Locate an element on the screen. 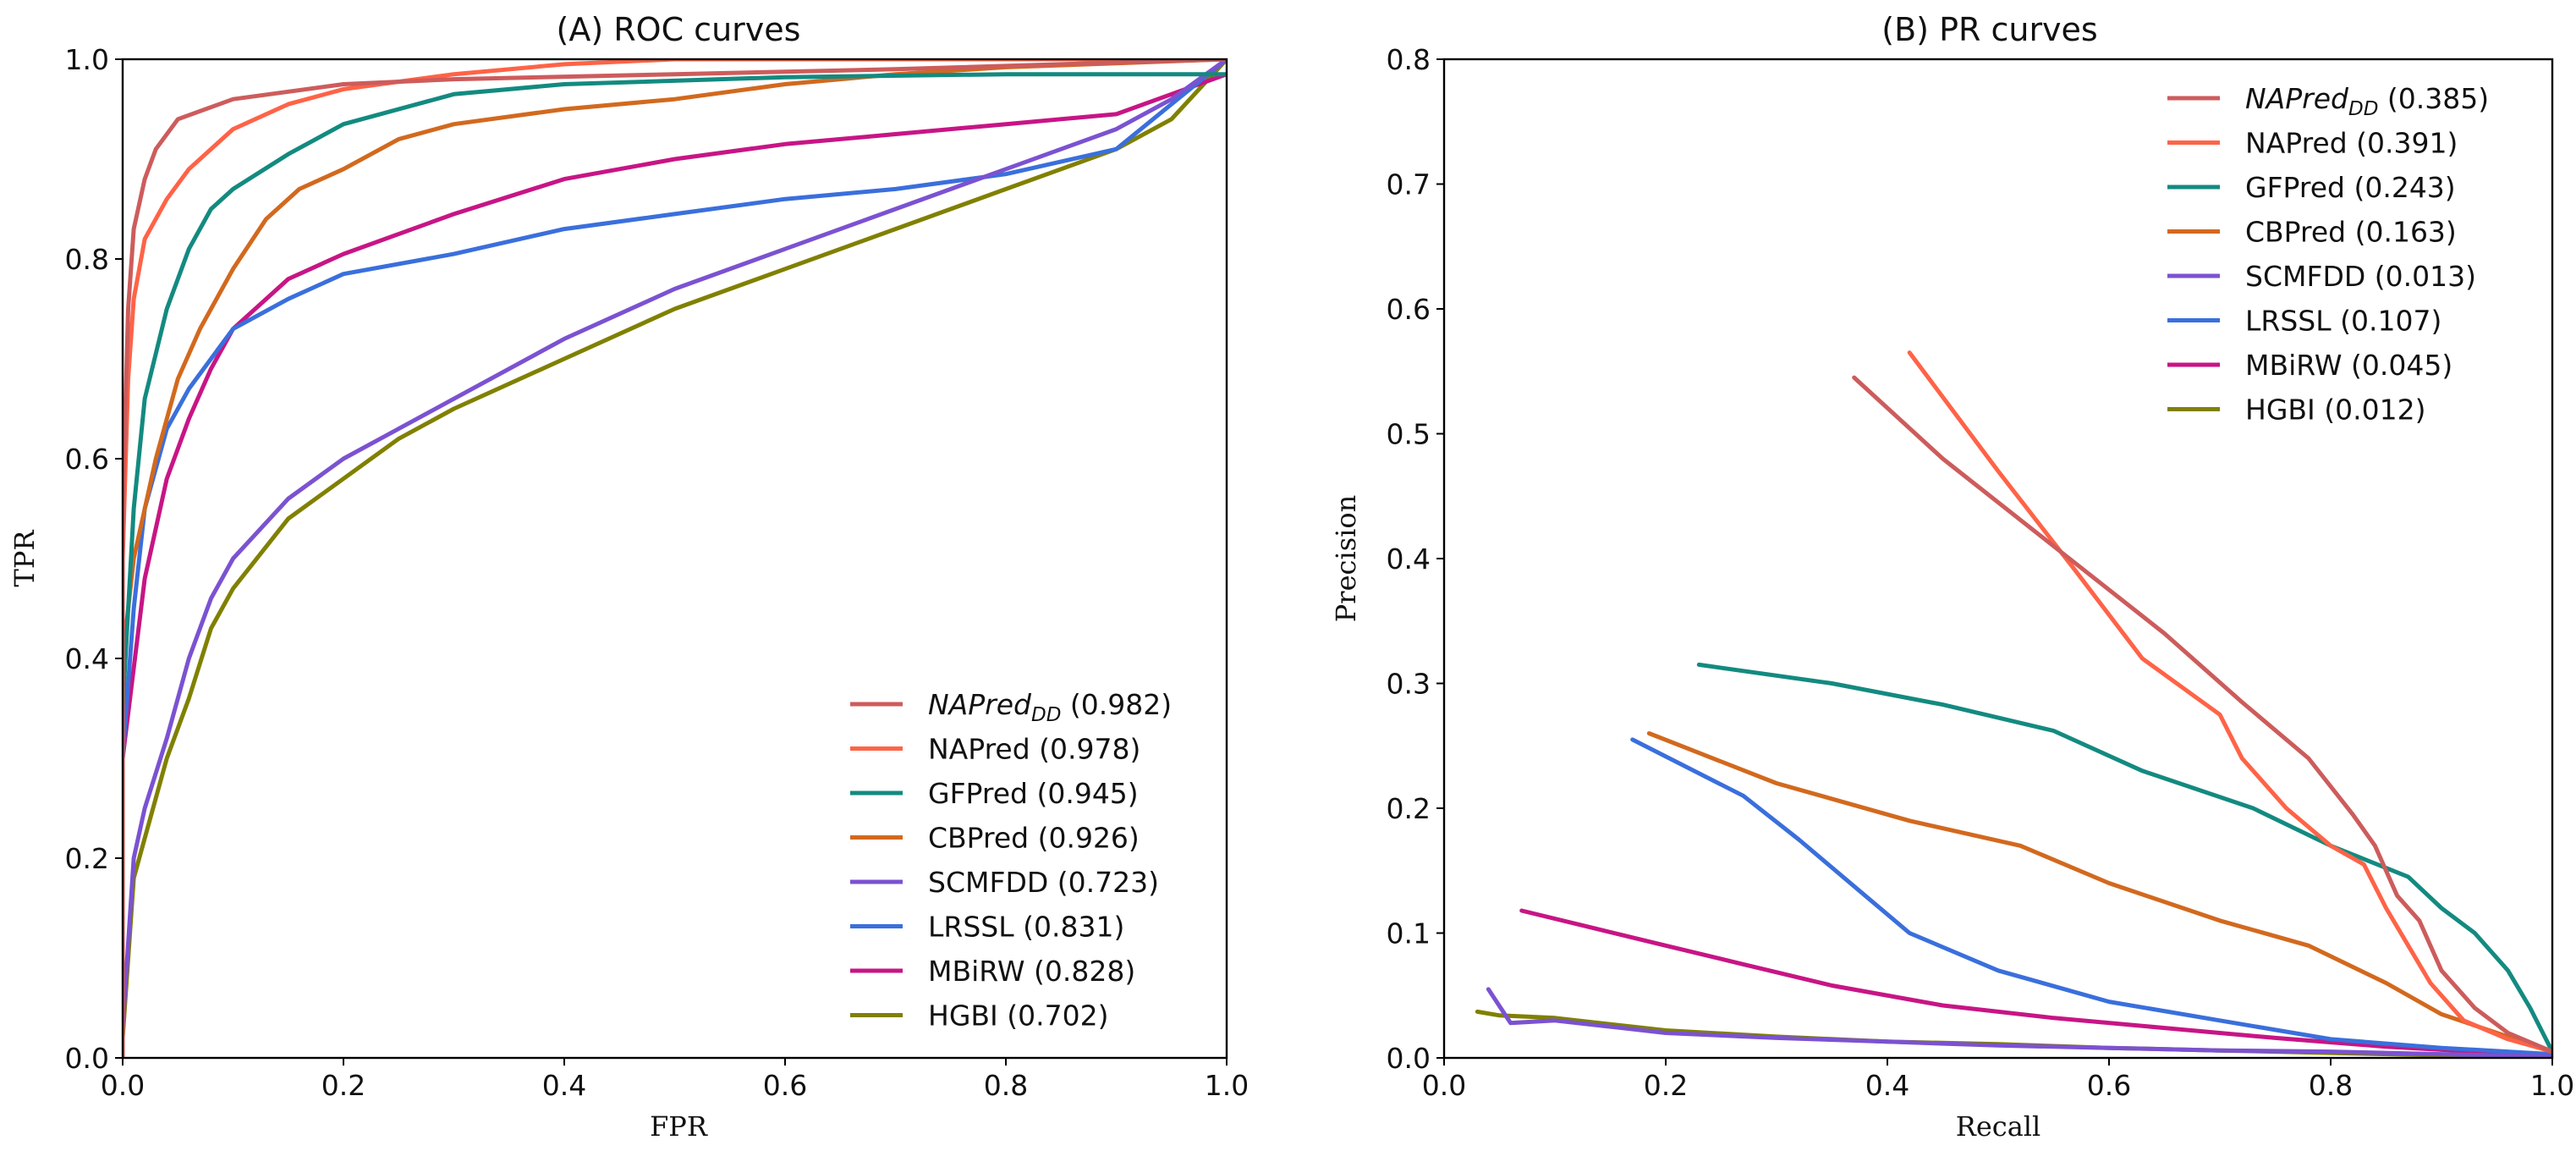 The image size is (2576, 1151). pr-legend-label: MBiRW (0.045) is located at coordinates (2348, 365).